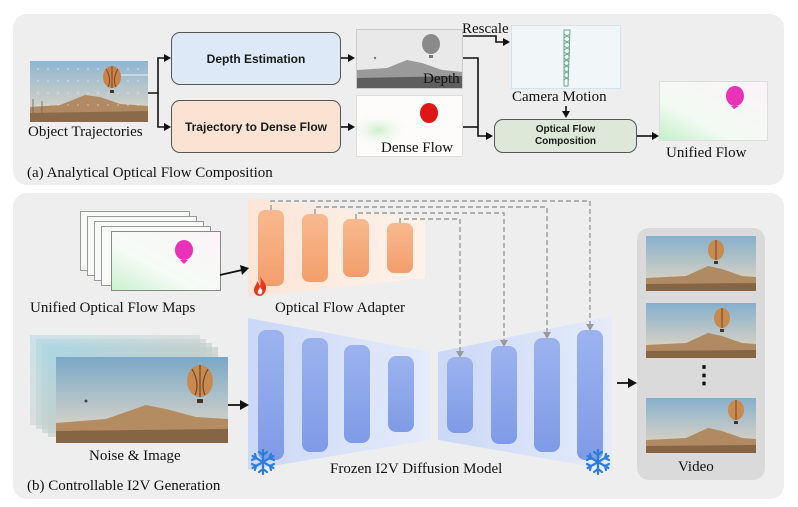 This screenshot has width=798, height=507. I want to click on diffusion-model-label: Frozen I2V Diffusion Model, so click(416, 469).